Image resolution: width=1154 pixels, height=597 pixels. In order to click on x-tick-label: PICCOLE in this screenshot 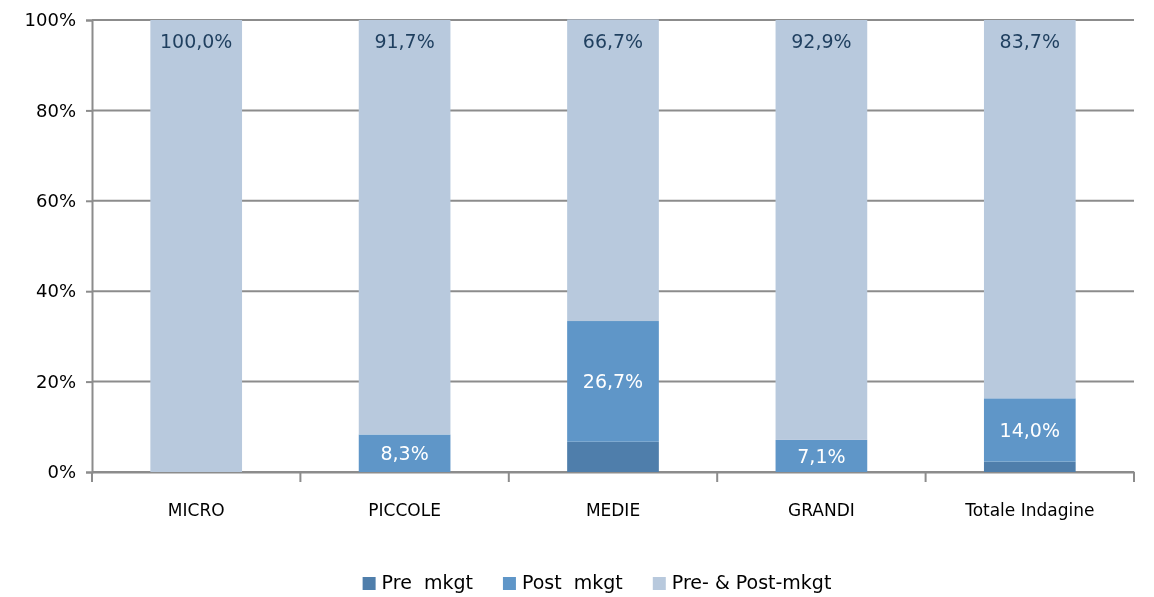, I will do `click(404, 510)`.